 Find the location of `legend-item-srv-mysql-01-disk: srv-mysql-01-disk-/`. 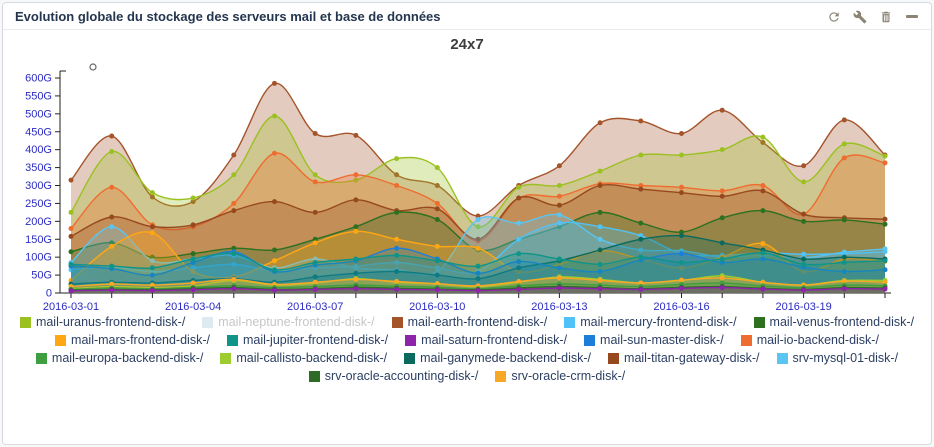

legend-item-srv-mysql-01-disk: srv-mysql-01-disk-/ is located at coordinates (837, 358).